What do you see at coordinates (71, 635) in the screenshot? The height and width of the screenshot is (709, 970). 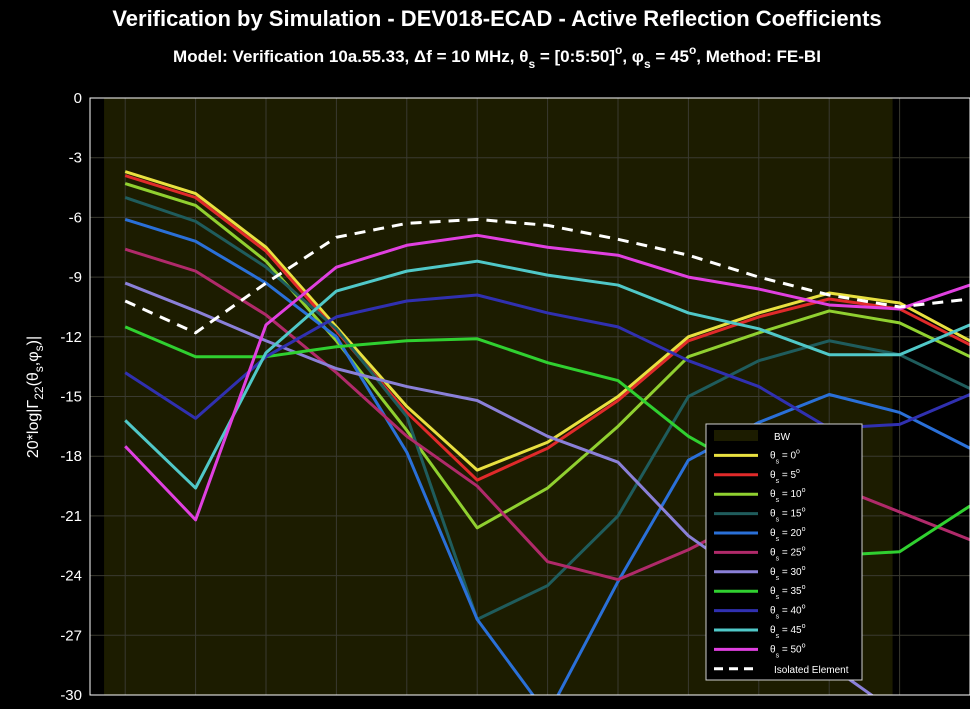 I see `y-tick-label: -27` at bounding box center [71, 635].